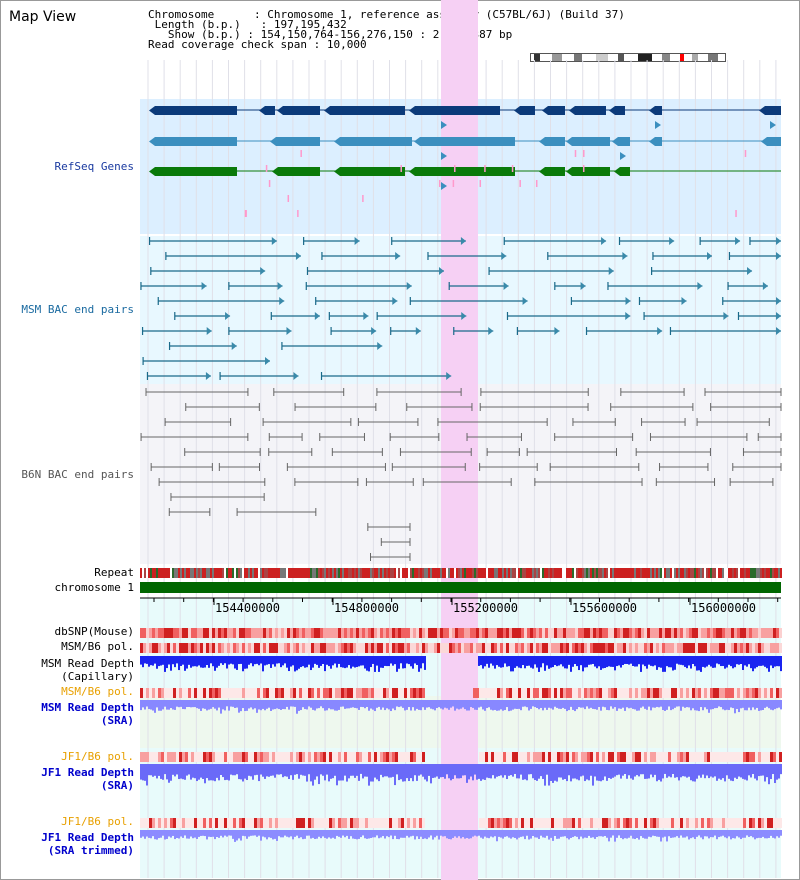 This screenshot has width=800, height=880. What do you see at coordinates (94, 166) in the screenshot?
I see `refseq-track-label: RefSeq Genes` at bounding box center [94, 166].